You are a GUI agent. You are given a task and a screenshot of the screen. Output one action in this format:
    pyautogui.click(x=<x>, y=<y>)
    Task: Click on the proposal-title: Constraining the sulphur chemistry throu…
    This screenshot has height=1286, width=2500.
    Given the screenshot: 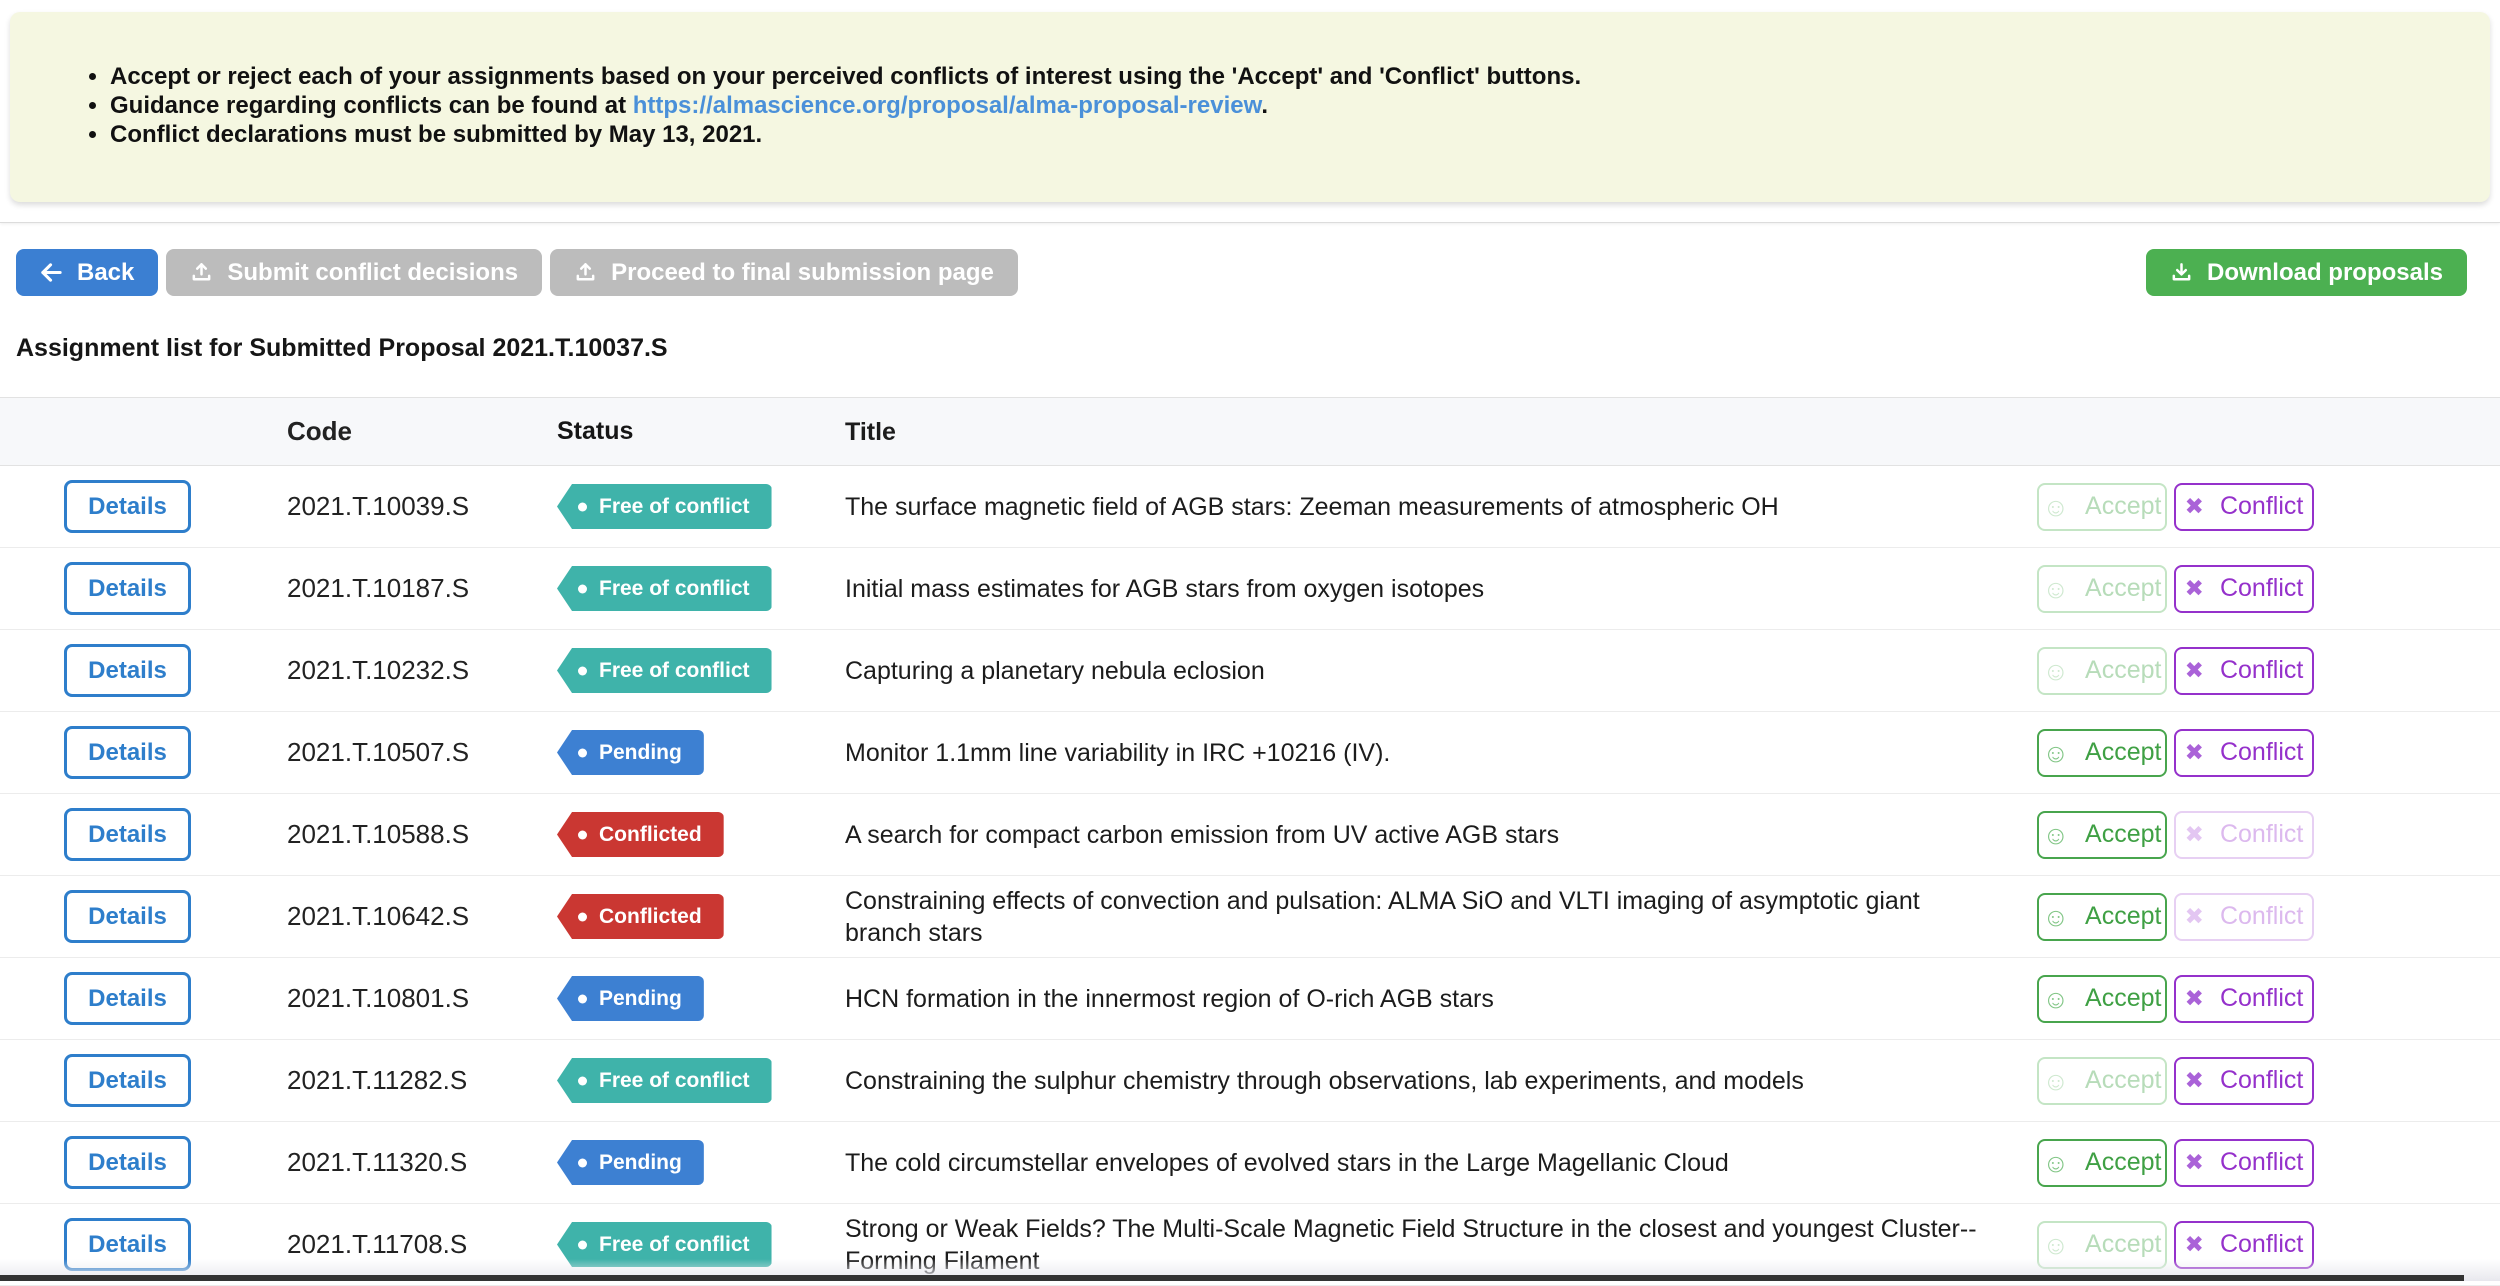 What is the action you would take?
    pyautogui.click(x=1324, y=1080)
    